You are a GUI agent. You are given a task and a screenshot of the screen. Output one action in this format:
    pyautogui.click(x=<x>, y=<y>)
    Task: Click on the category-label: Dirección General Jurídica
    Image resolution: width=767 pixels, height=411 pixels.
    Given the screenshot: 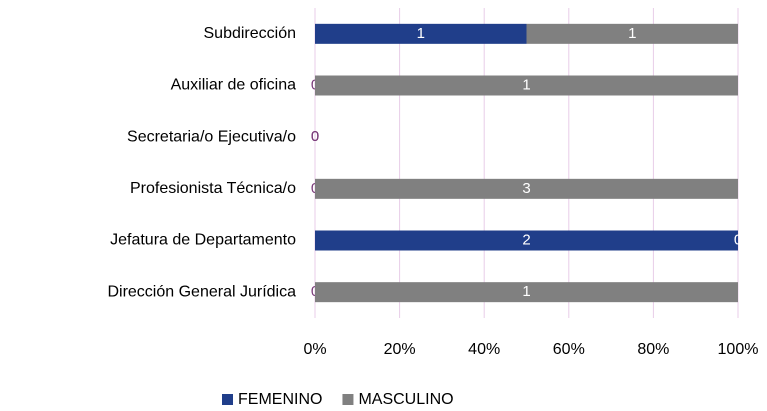 What is the action you would take?
    pyautogui.click(x=201, y=291)
    